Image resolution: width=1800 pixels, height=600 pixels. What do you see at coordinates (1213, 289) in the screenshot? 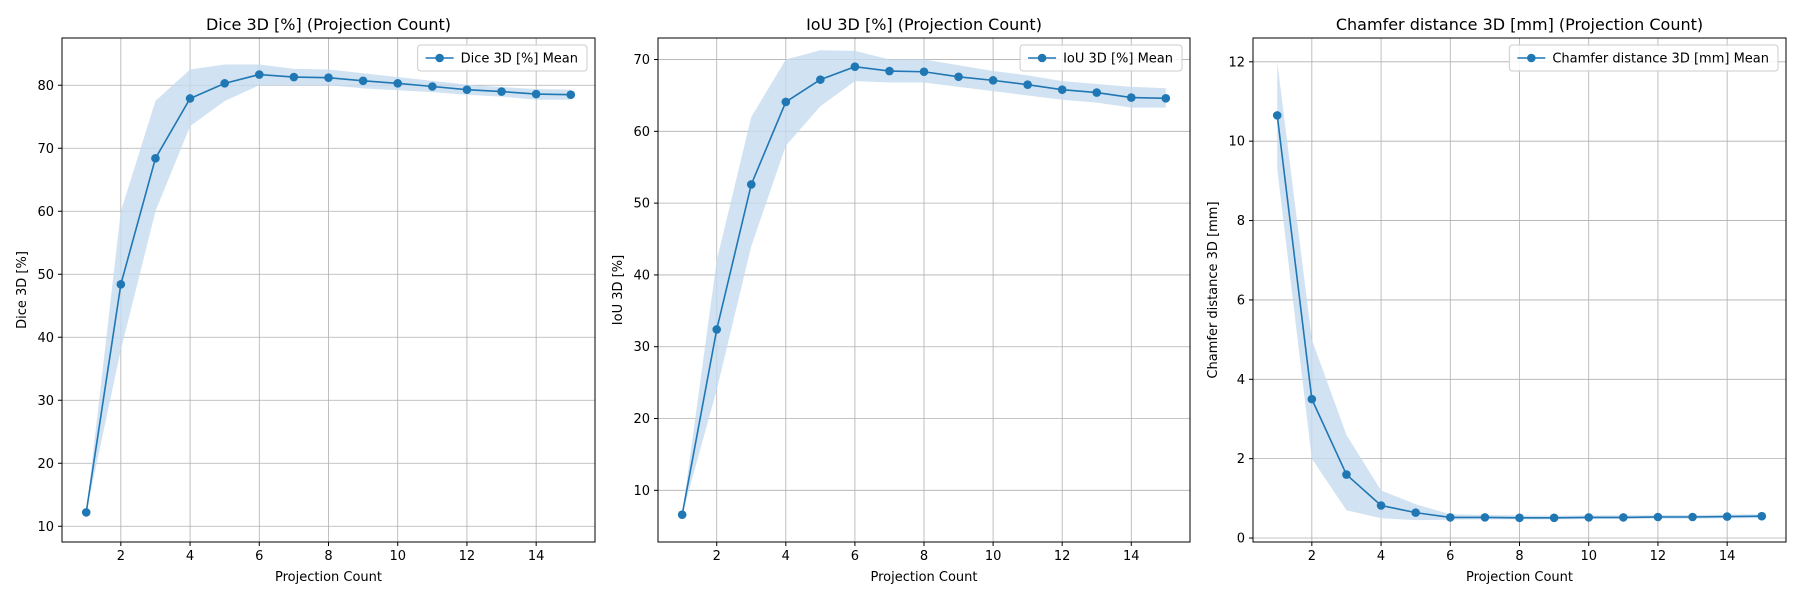
I see `y-axis-label: Chamfer distance 3D [mm]` at bounding box center [1213, 289].